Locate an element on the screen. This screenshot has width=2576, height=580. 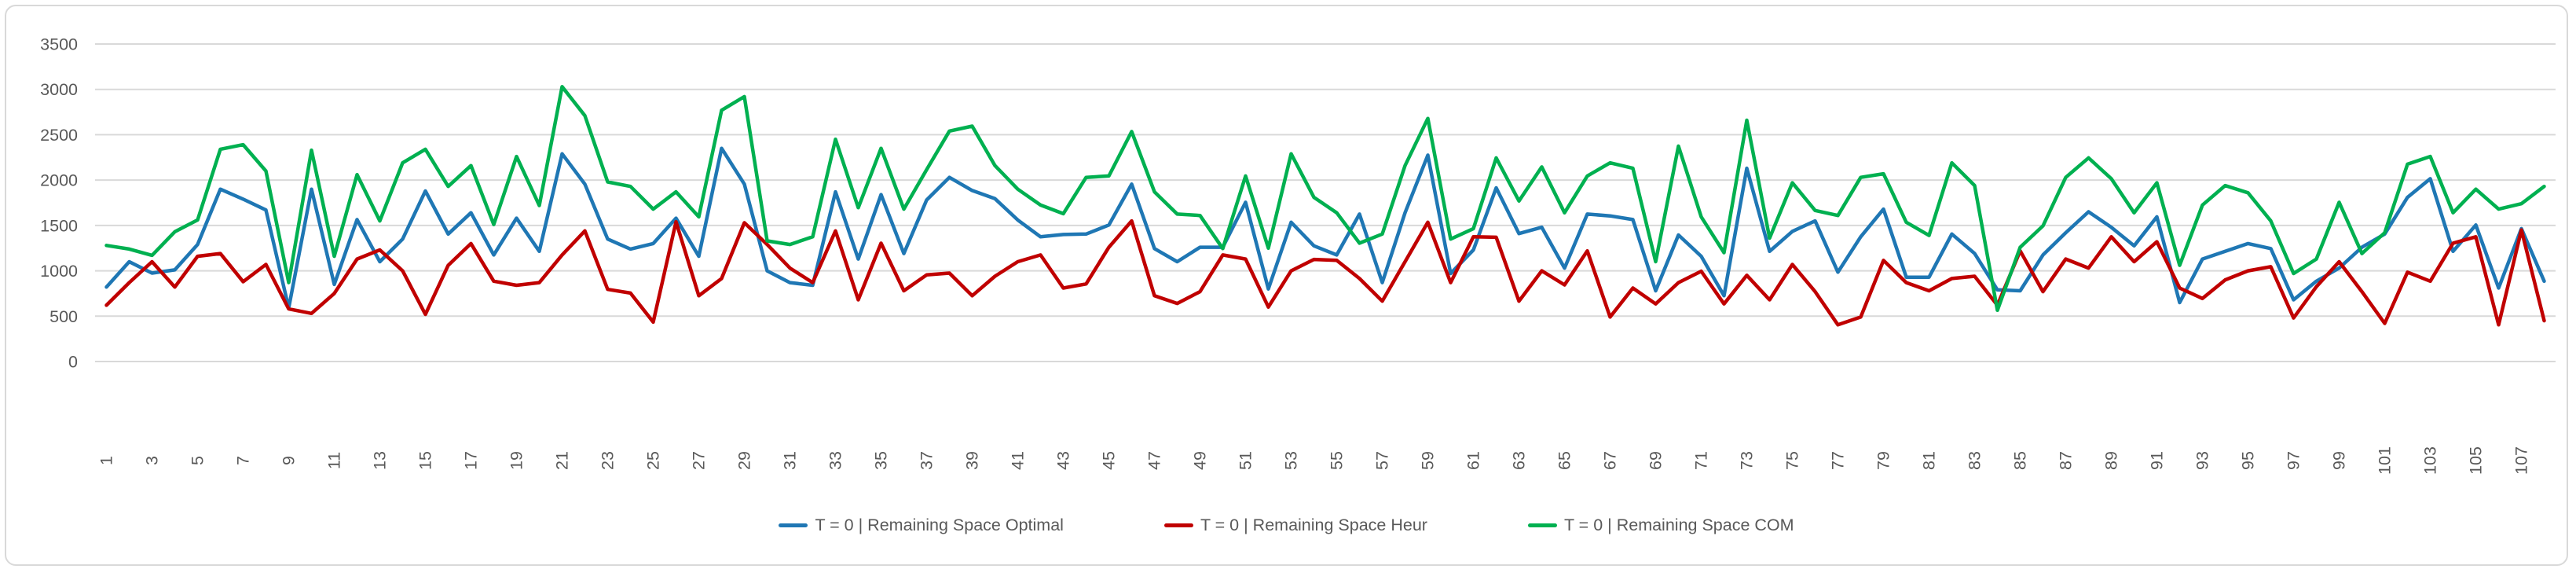
x-axis-tick-label: 59 is located at coordinates (1428, 460).